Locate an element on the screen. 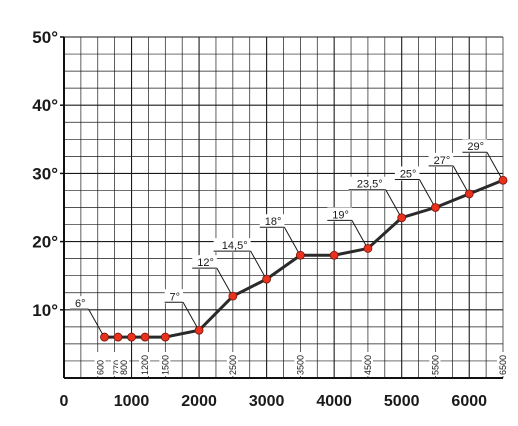  y-tick-label: 30° is located at coordinates (45, 173).